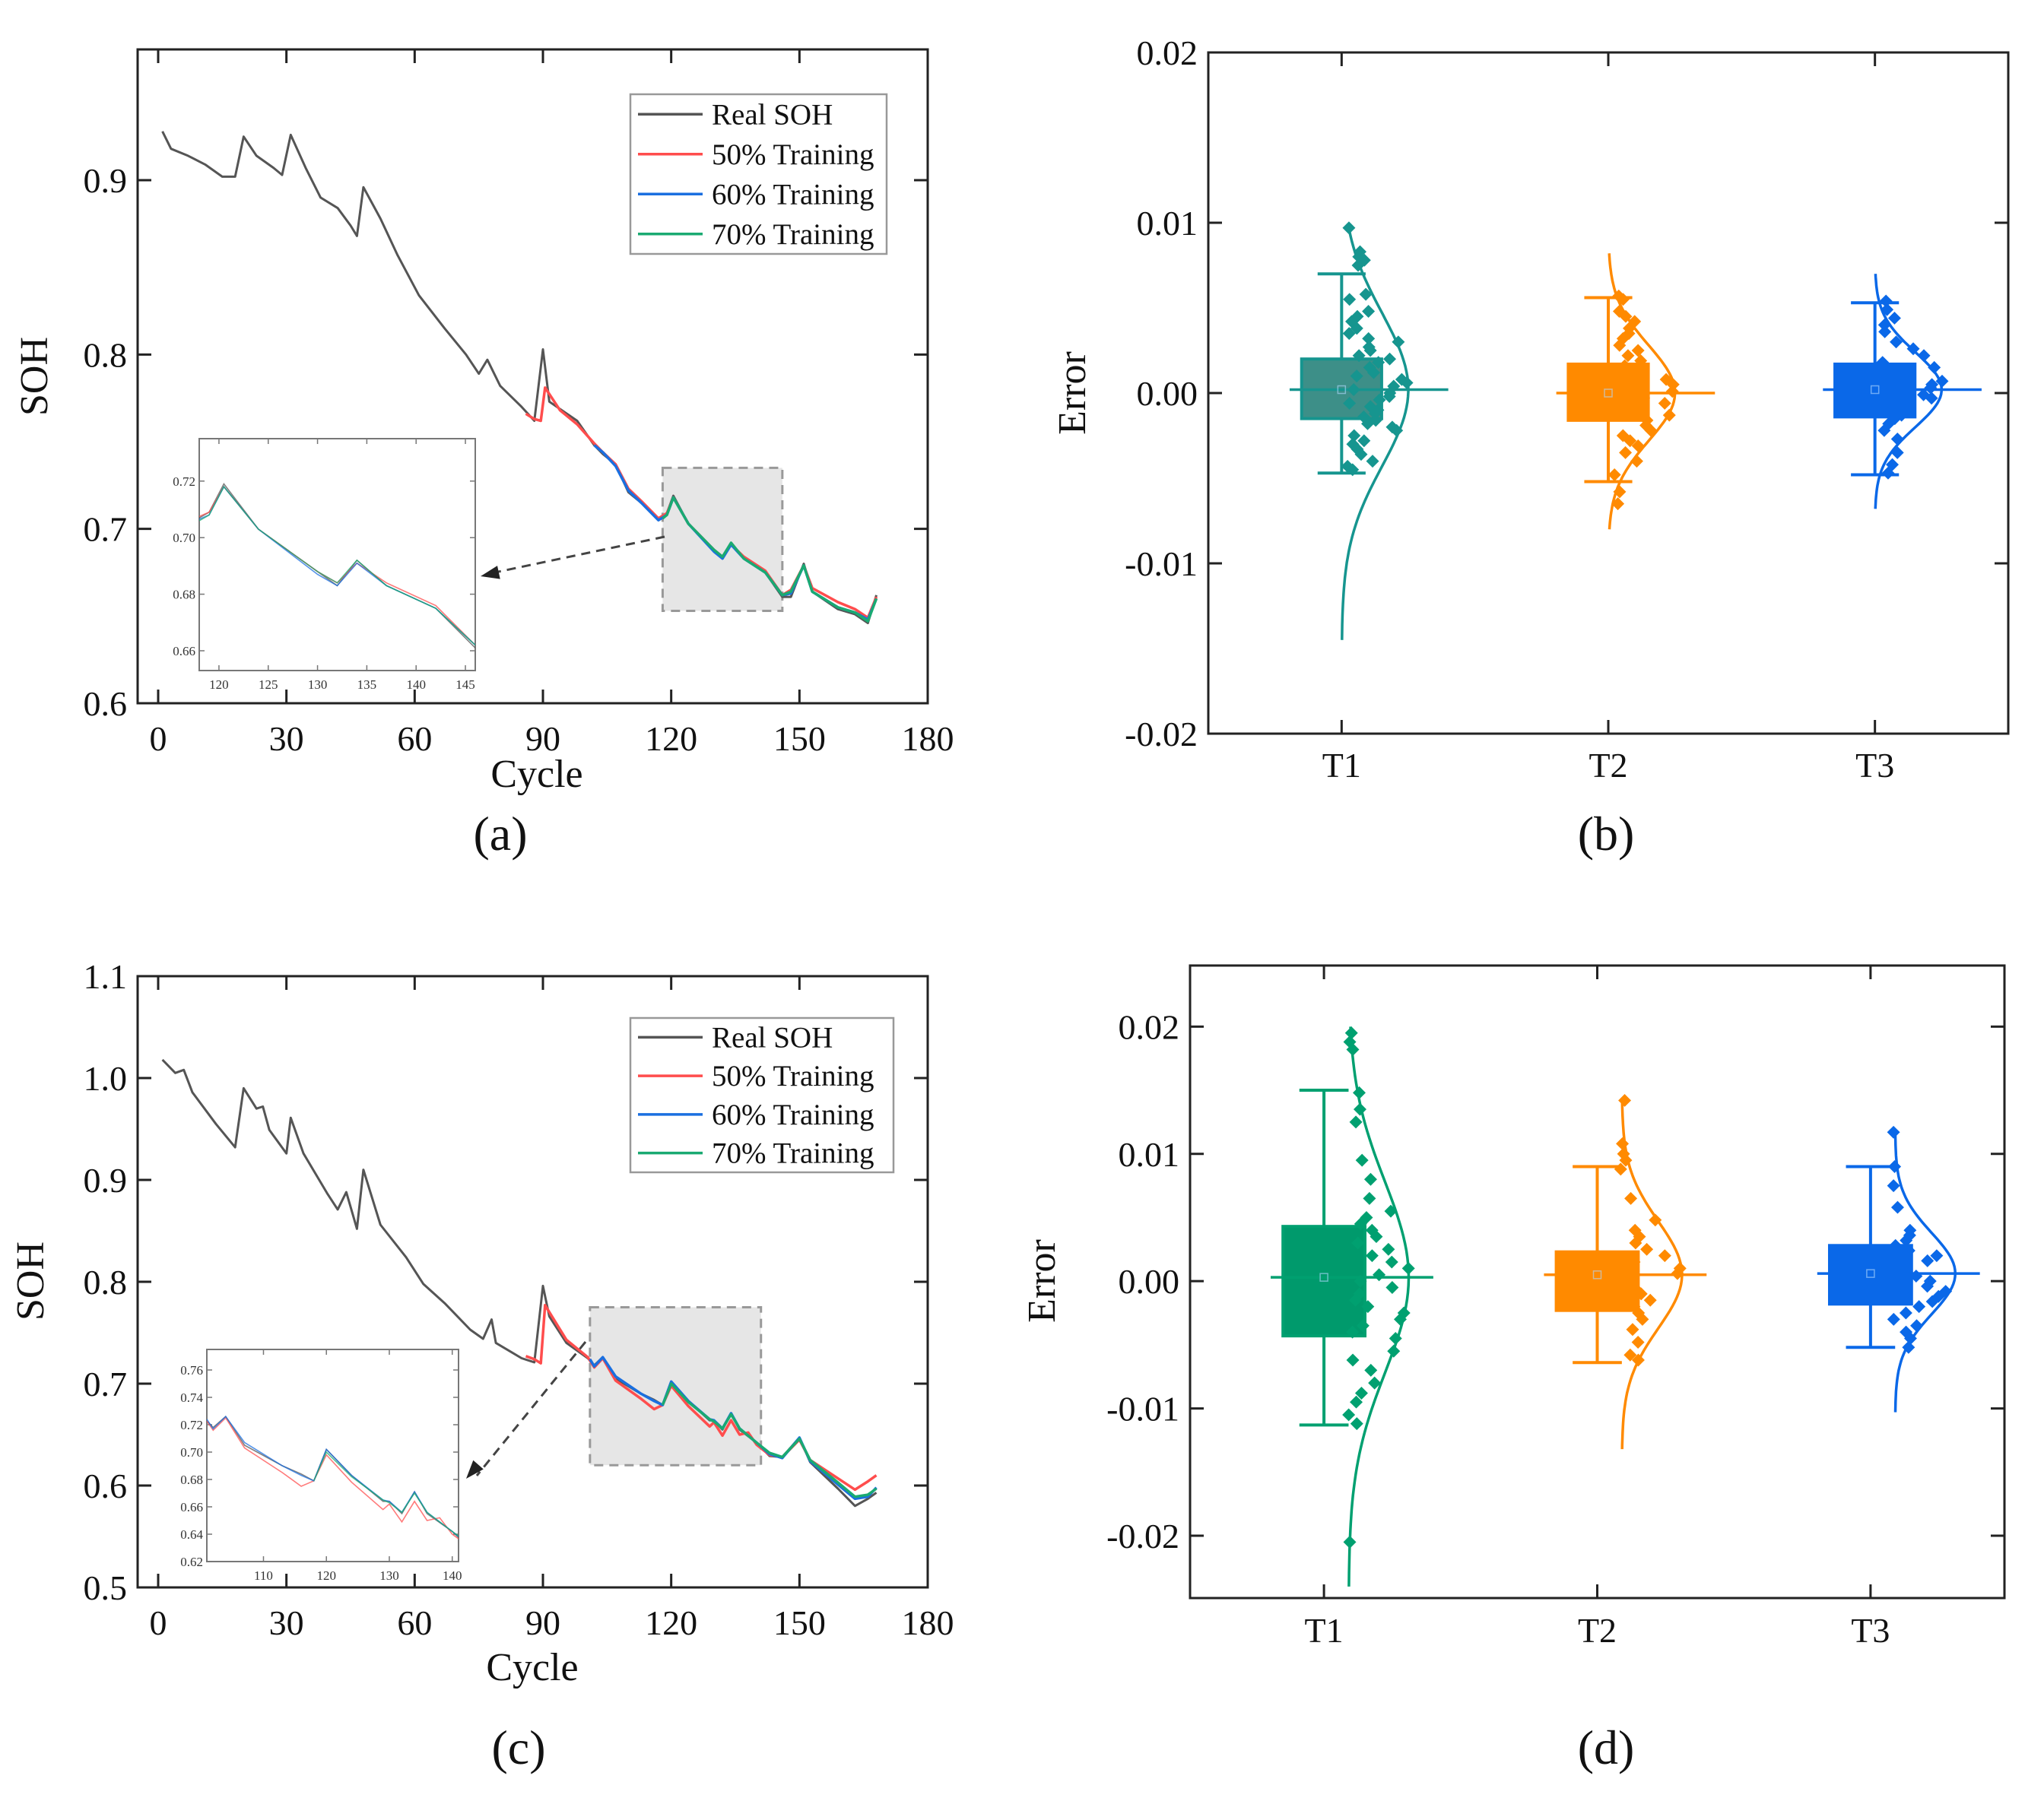 The image size is (2044, 1798). What do you see at coordinates (542, 738) in the screenshot?
I see `x-tick-label: 90` at bounding box center [542, 738].